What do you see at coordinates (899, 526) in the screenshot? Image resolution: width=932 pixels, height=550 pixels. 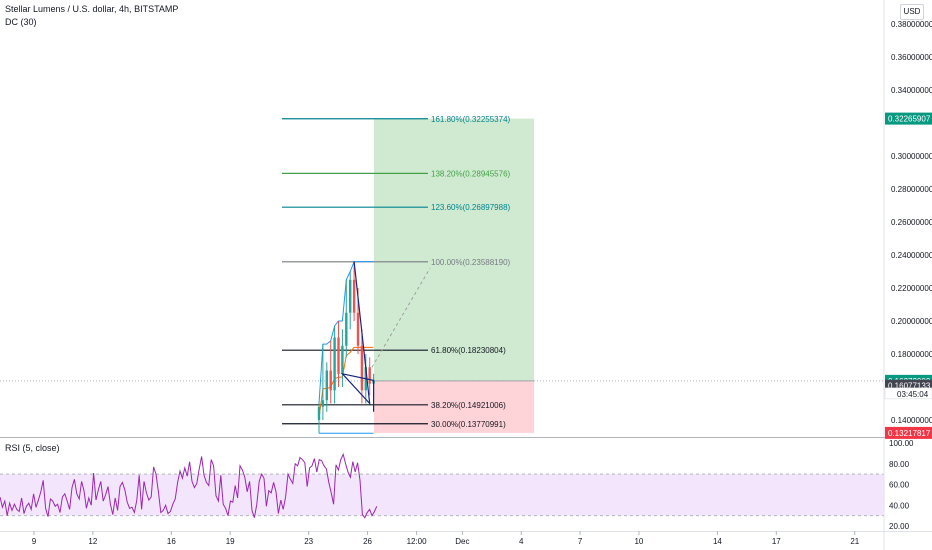 I see `rsi-tick-label: 20.00` at bounding box center [899, 526].